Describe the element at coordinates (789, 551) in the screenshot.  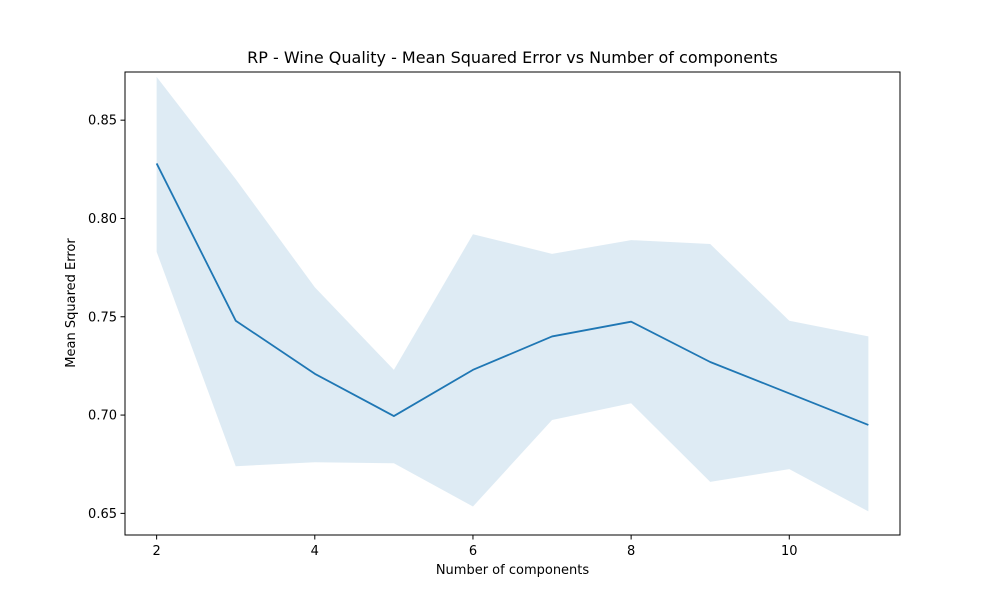
I see `x-tick-label: 10` at that location.